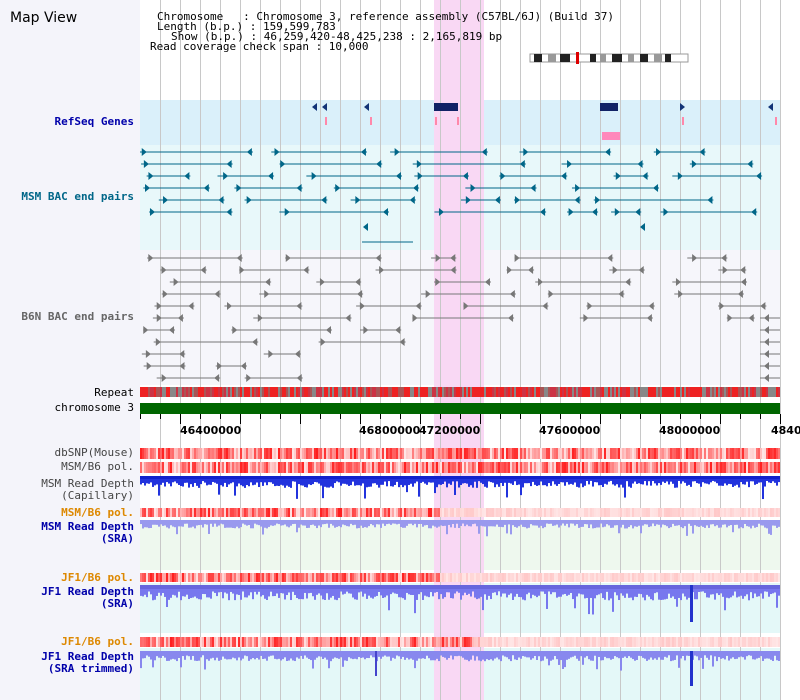 The width and height of the screenshot is (800, 700). What do you see at coordinates (44, 18) in the screenshot?
I see `page-title: Map View` at bounding box center [44, 18].